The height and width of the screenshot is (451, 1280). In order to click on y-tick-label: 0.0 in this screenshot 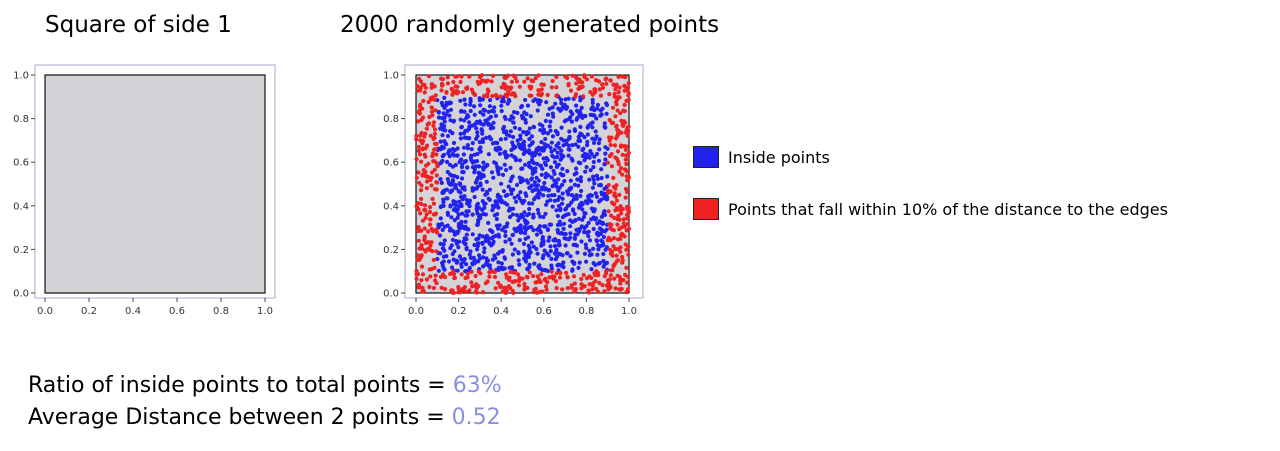, I will do `click(21, 294)`.